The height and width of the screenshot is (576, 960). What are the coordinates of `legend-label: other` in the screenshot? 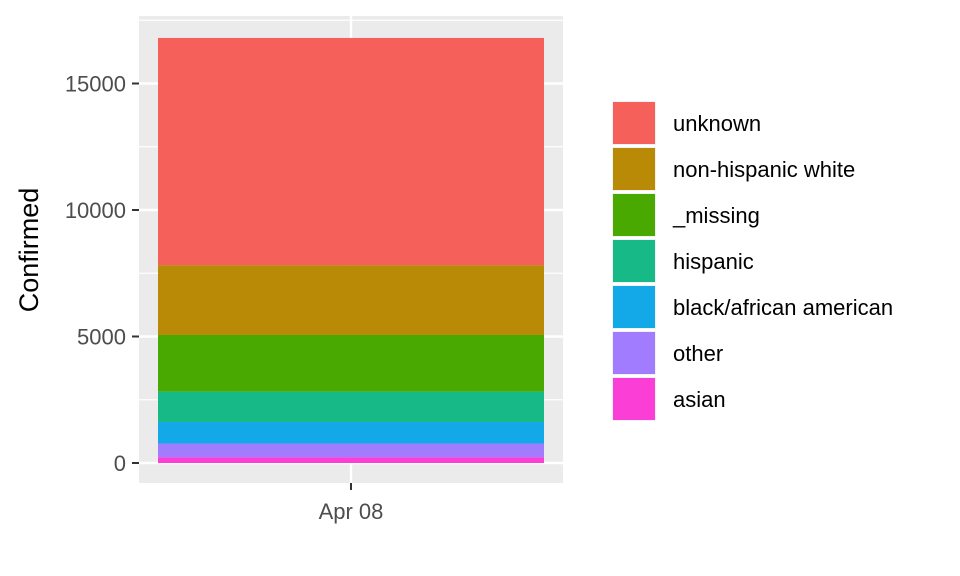 It's located at (698, 353).